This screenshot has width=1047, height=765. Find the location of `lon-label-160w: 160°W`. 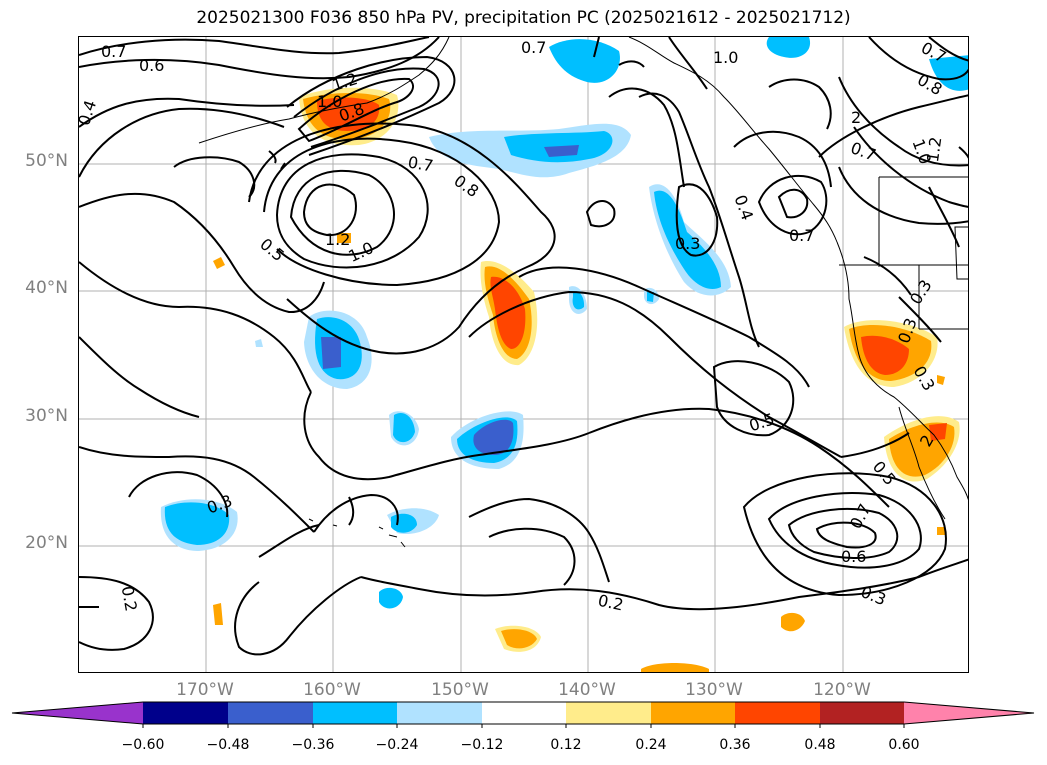

lon-label-160w: 160°W is located at coordinates (332, 690).